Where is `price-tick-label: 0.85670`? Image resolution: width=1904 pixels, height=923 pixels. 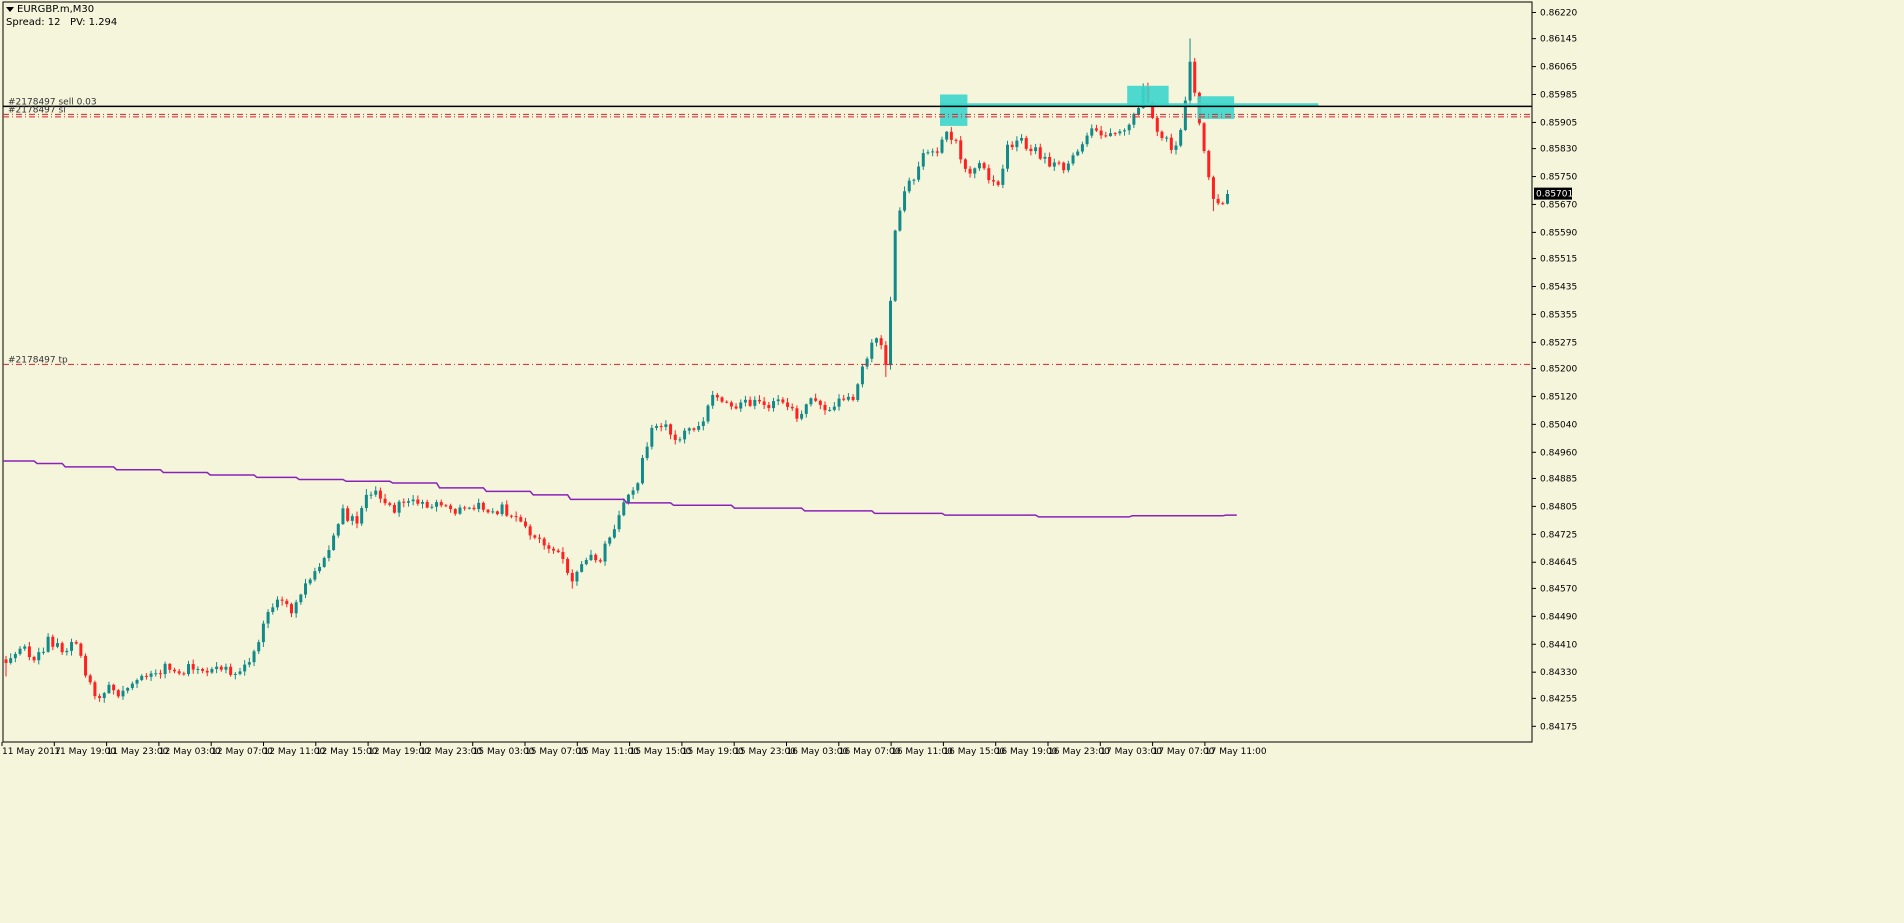
price-tick-label: 0.85670 is located at coordinates (1558, 205).